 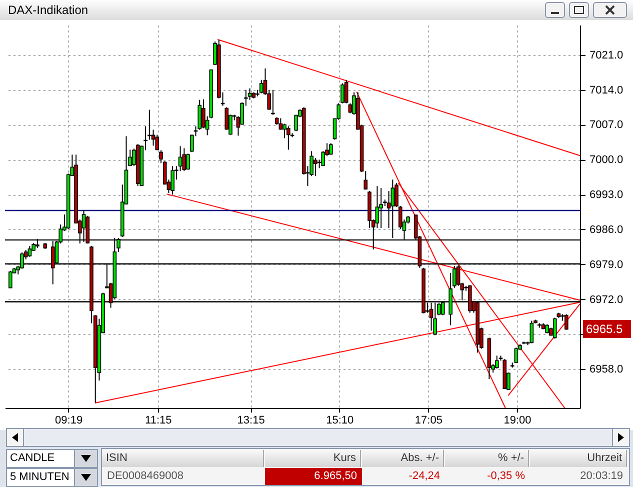 What do you see at coordinates (607, 125) in the screenshot?
I see `y-tick-label: 7007.0` at bounding box center [607, 125].